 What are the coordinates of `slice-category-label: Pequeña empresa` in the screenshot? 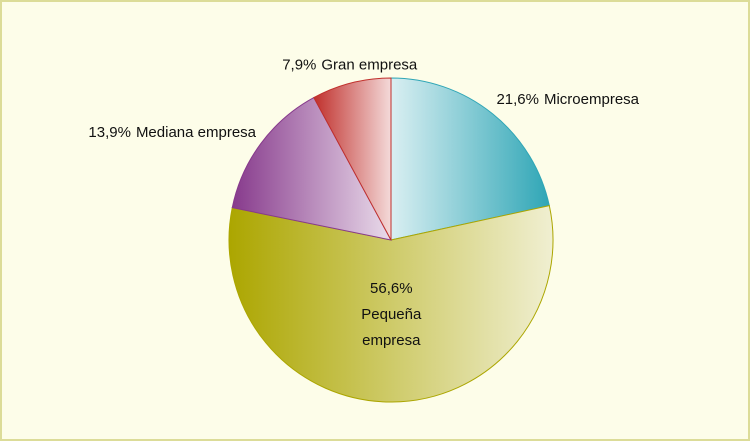 It's located at (391, 327).